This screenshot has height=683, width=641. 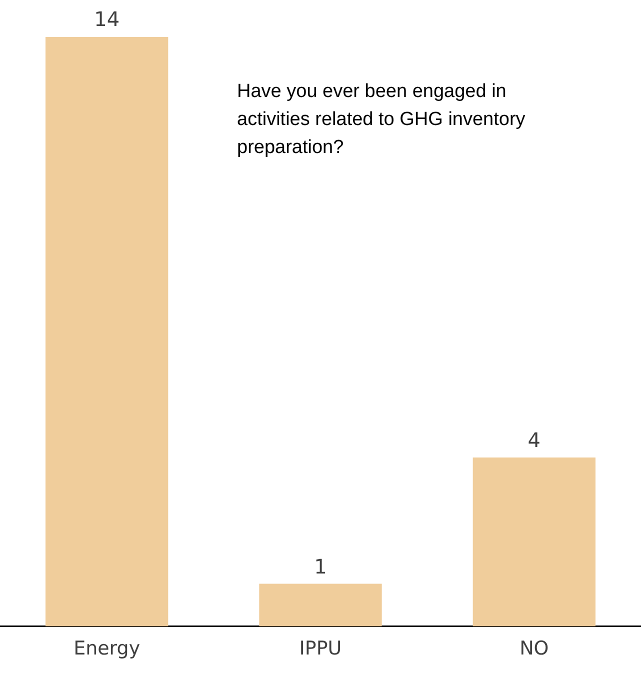 What do you see at coordinates (534, 649) in the screenshot?
I see `x-tick-label: NO` at bounding box center [534, 649].